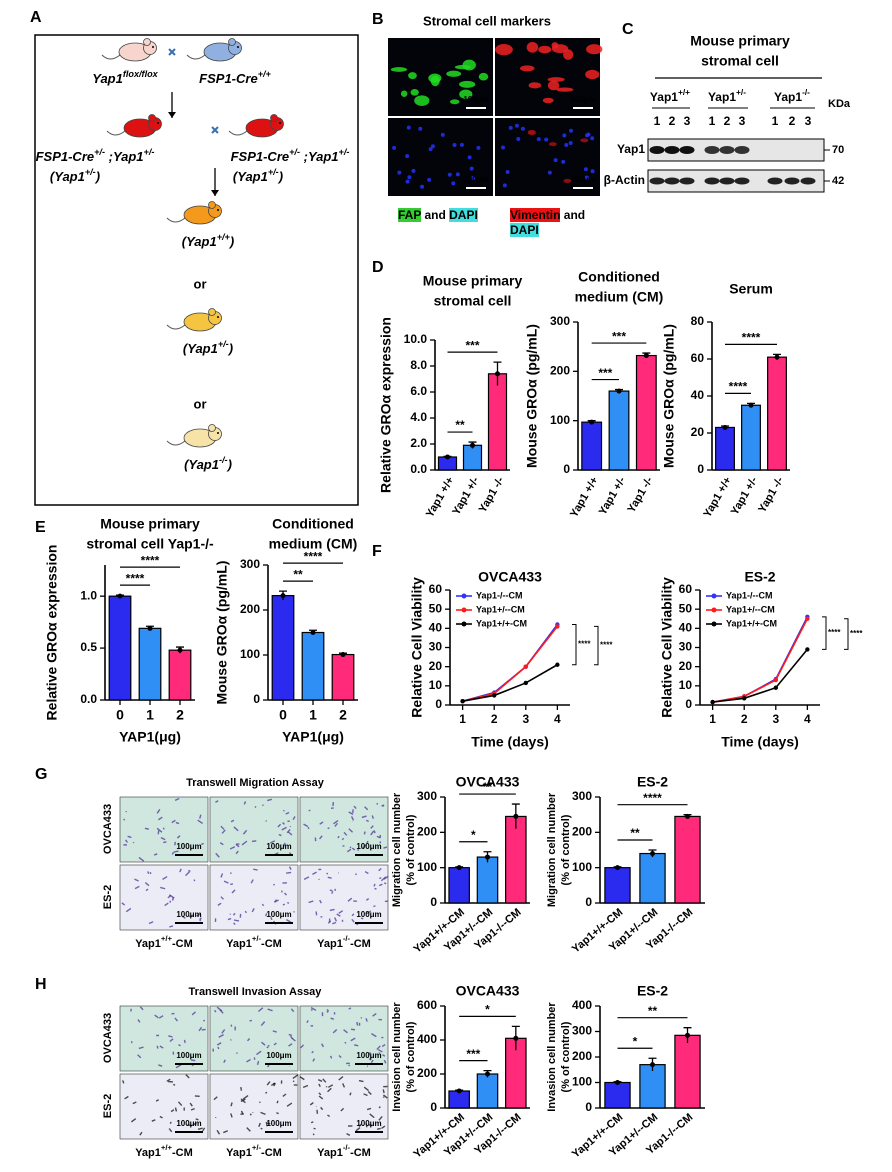 The height and width of the screenshot is (1172, 892). I want to click on legend-marker, so click(464, 610).